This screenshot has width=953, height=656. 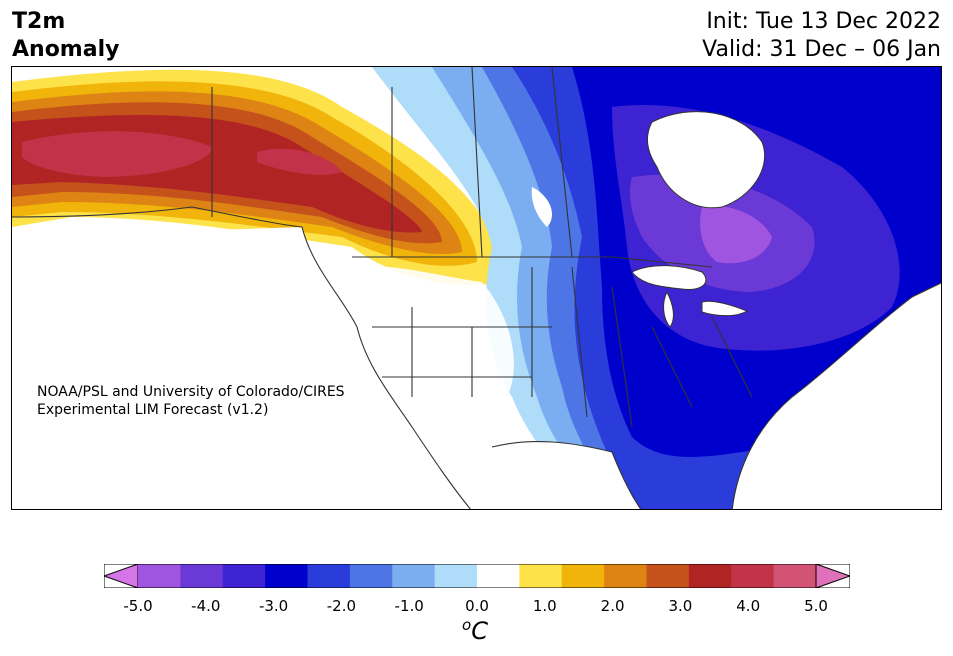 I want to click on colorbar-extend-high, so click(x=832, y=576).